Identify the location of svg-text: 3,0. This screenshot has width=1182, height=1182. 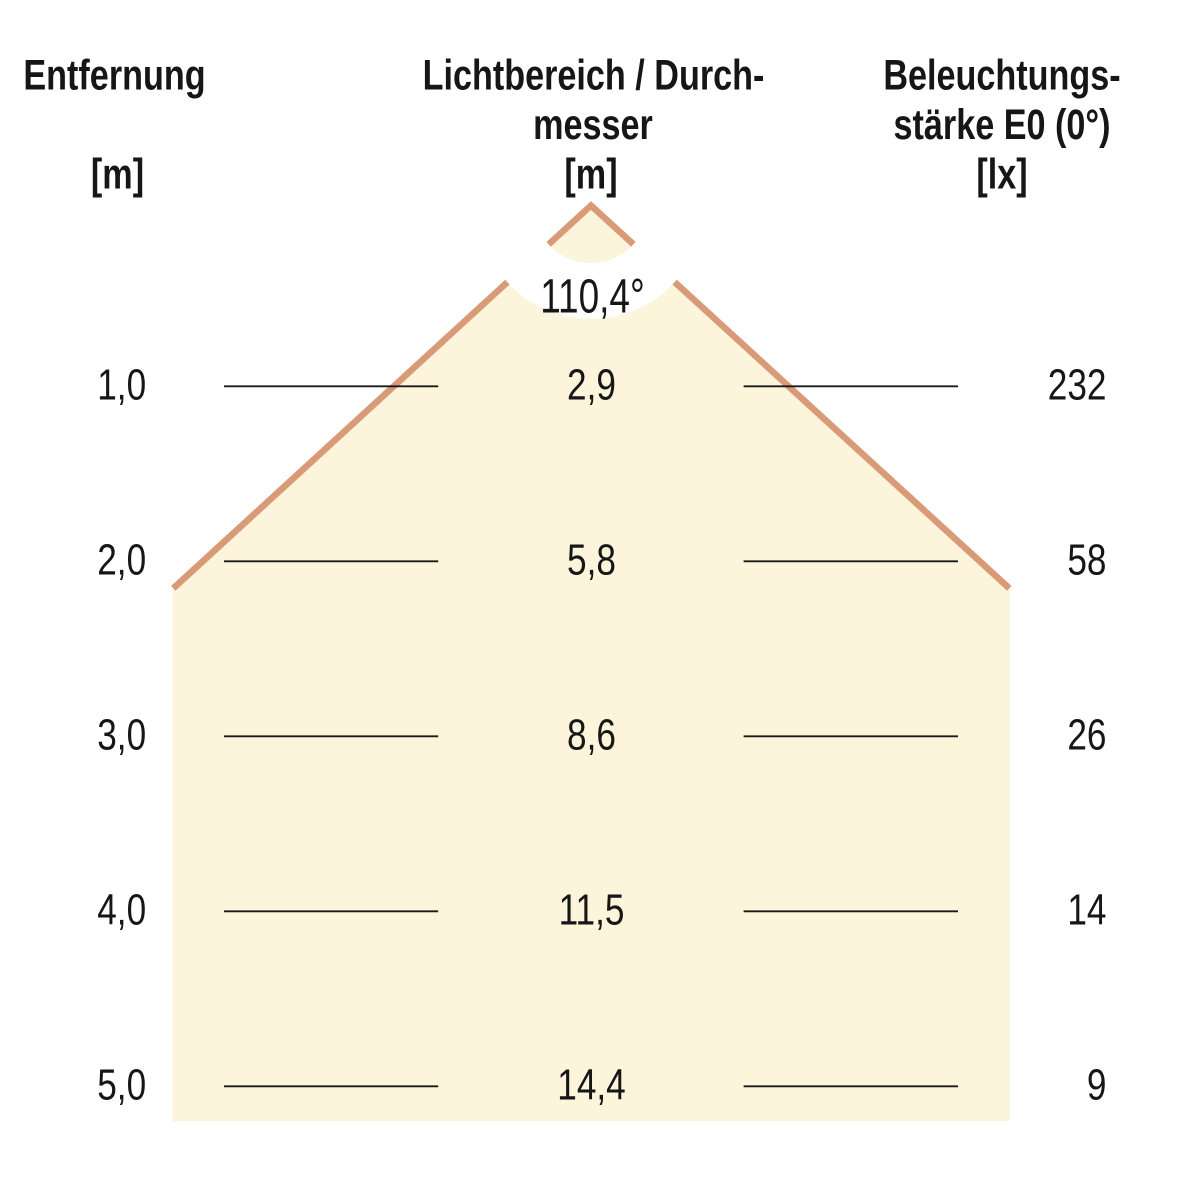
(121, 735).